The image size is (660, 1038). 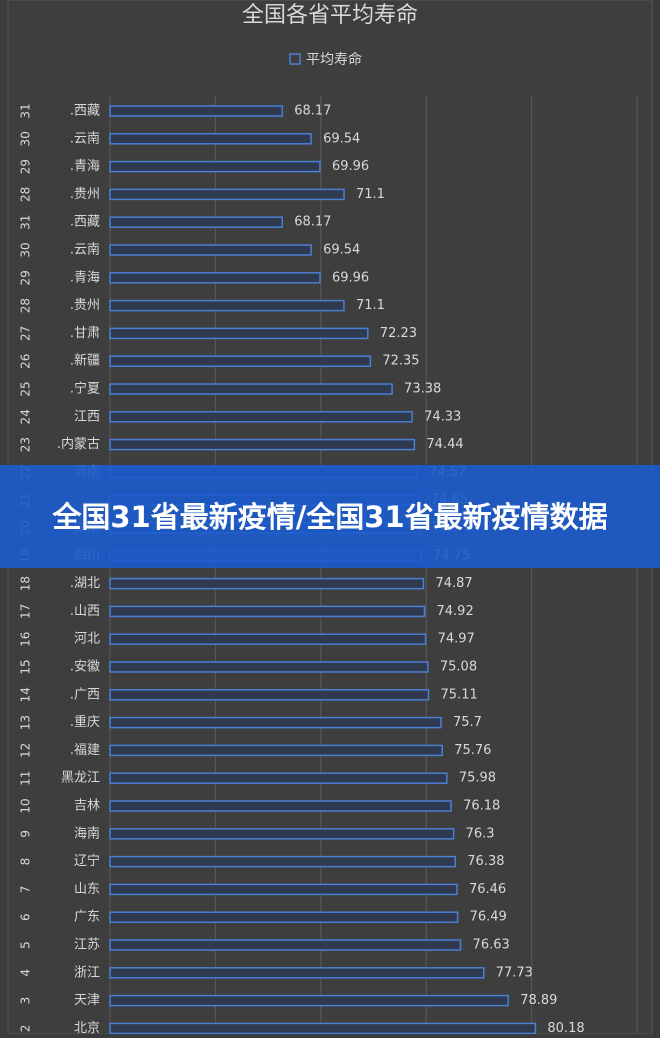 I want to click on category-label: 黑龙江, so click(x=80, y=778).